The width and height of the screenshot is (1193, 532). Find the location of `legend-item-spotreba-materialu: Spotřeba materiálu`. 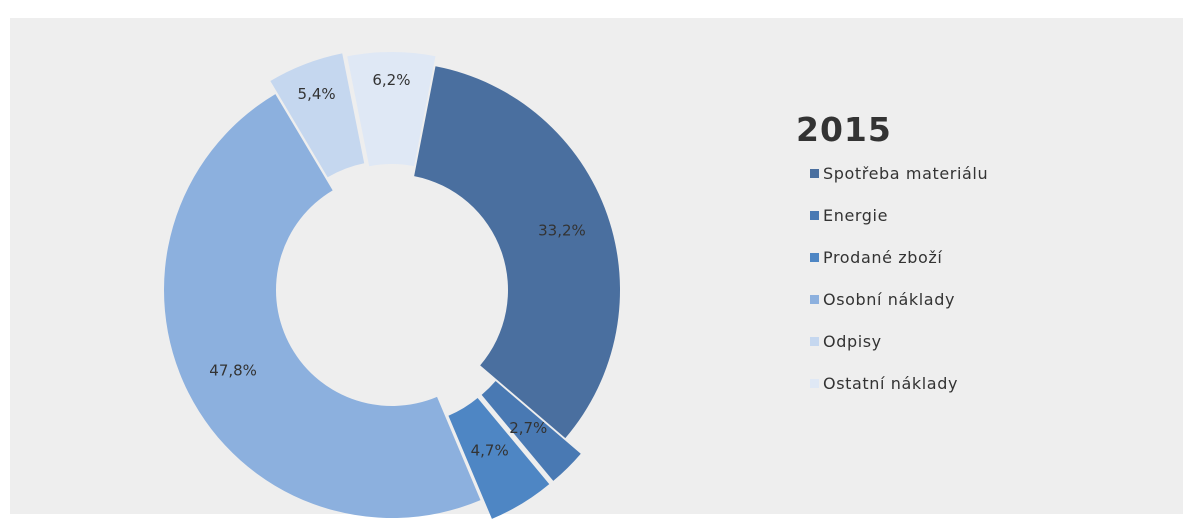

legend-item-spotreba-materialu: Spotřeba materiálu is located at coordinates (899, 173).